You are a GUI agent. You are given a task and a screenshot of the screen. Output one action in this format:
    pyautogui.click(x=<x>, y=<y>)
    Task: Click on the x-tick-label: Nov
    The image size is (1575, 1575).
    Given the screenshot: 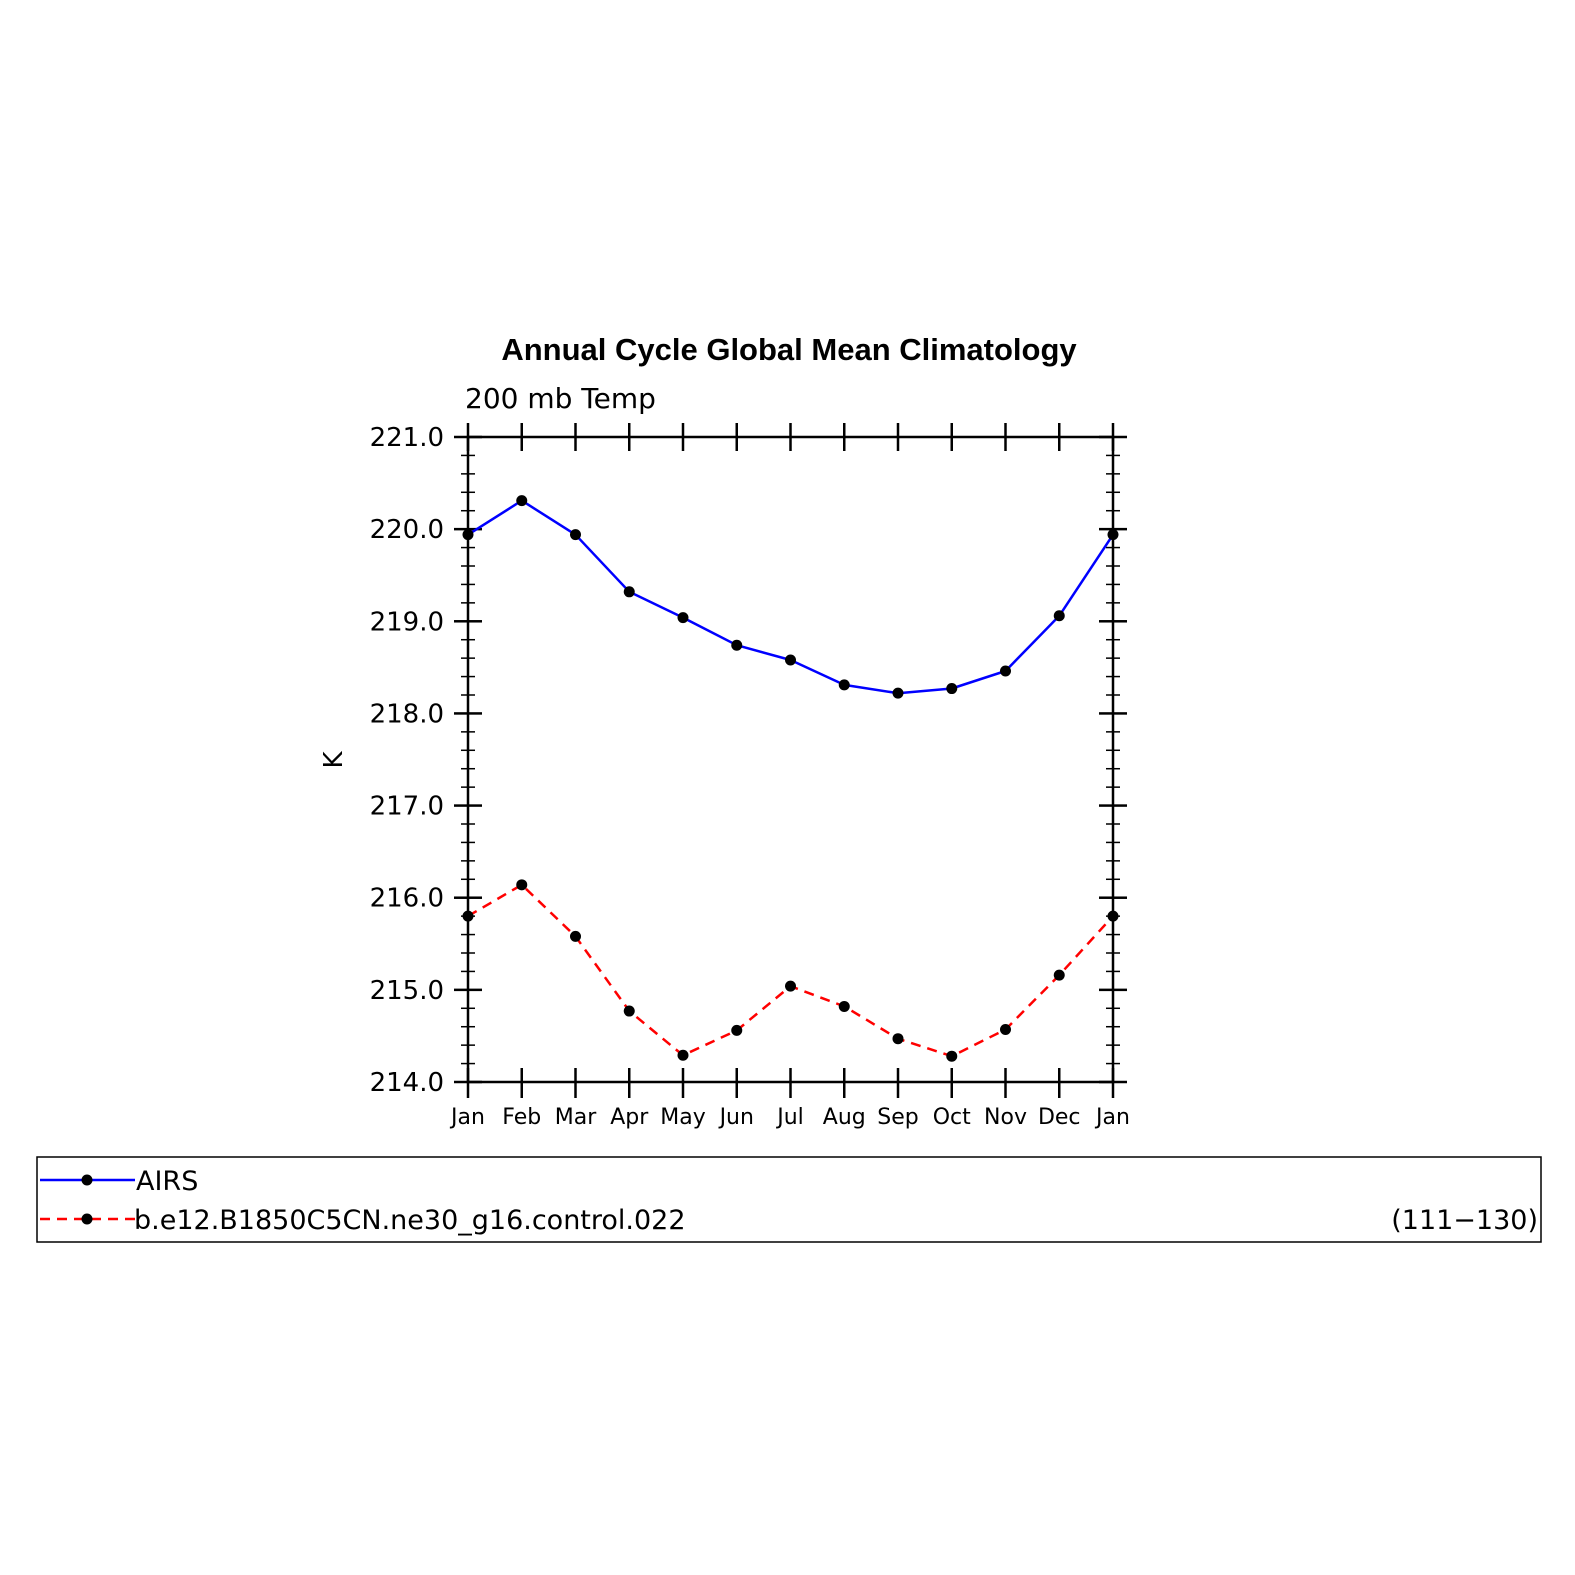 What is the action you would take?
    pyautogui.click(x=1005, y=1117)
    